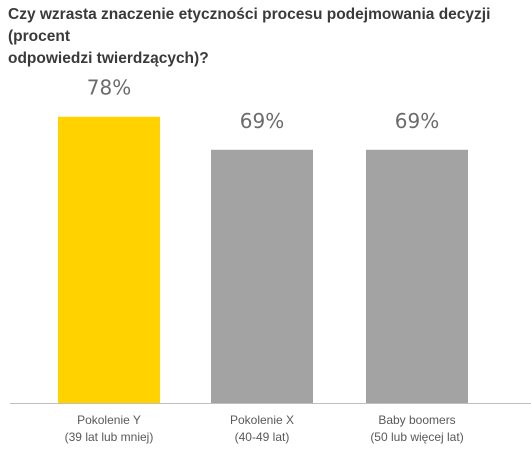  I want to click on category-label-3-line-2: (50 lub więcej lat), so click(416, 437).